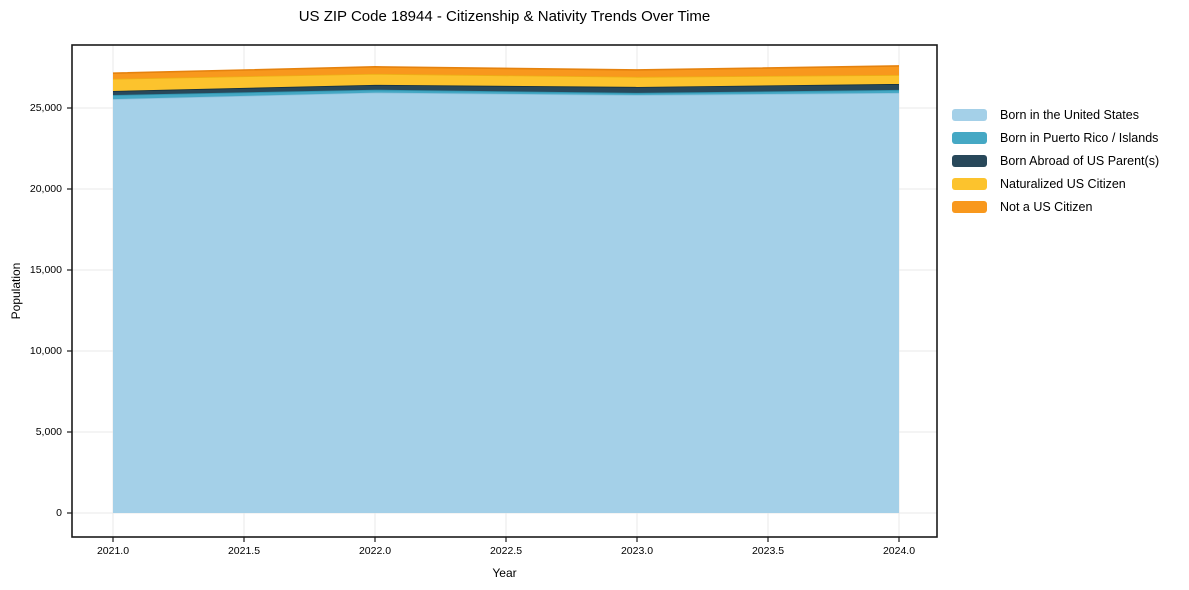  What do you see at coordinates (375, 551) in the screenshot?
I see `x-tick-label: 2022.0` at bounding box center [375, 551].